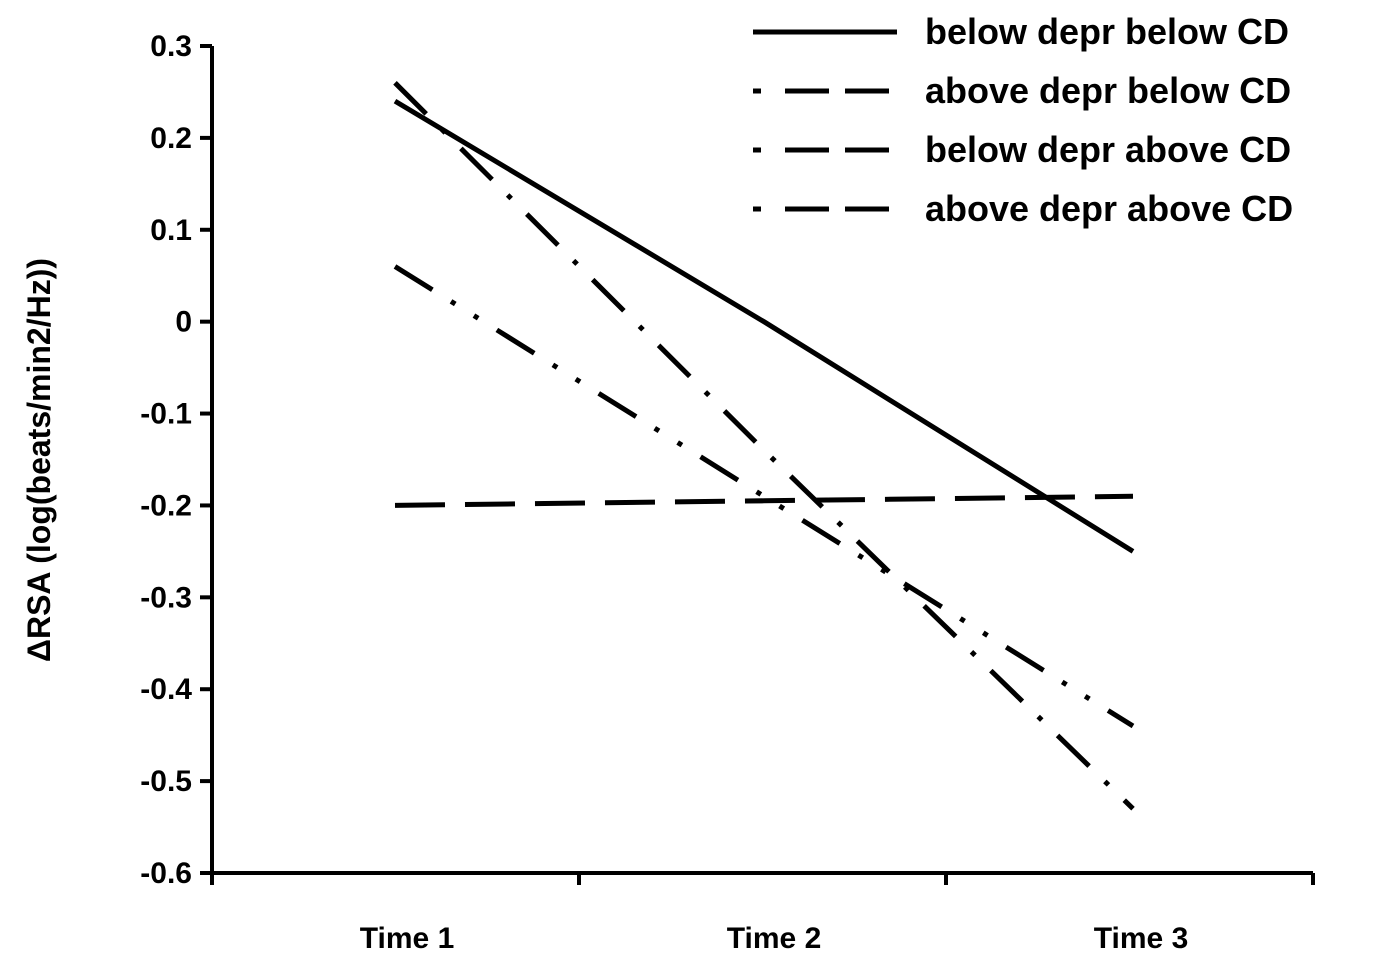 The image size is (1374, 959). Describe the element at coordinates (166, 873) in the screenshot. I see `y-tick-label: -0.6` at that location.